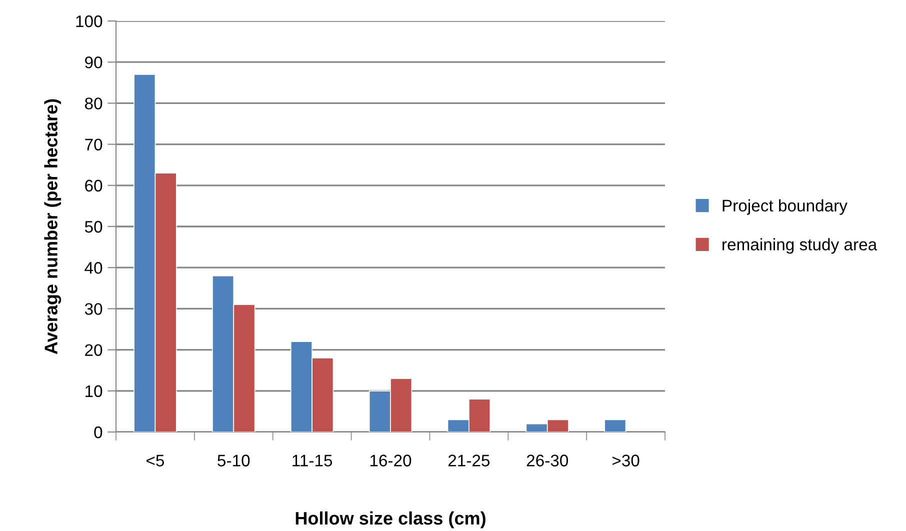 This screenshot has width=906, height=531. Describe the element at coordinates (94, 391) in the screenshot. I see `y-tick-label: 10` at that location.